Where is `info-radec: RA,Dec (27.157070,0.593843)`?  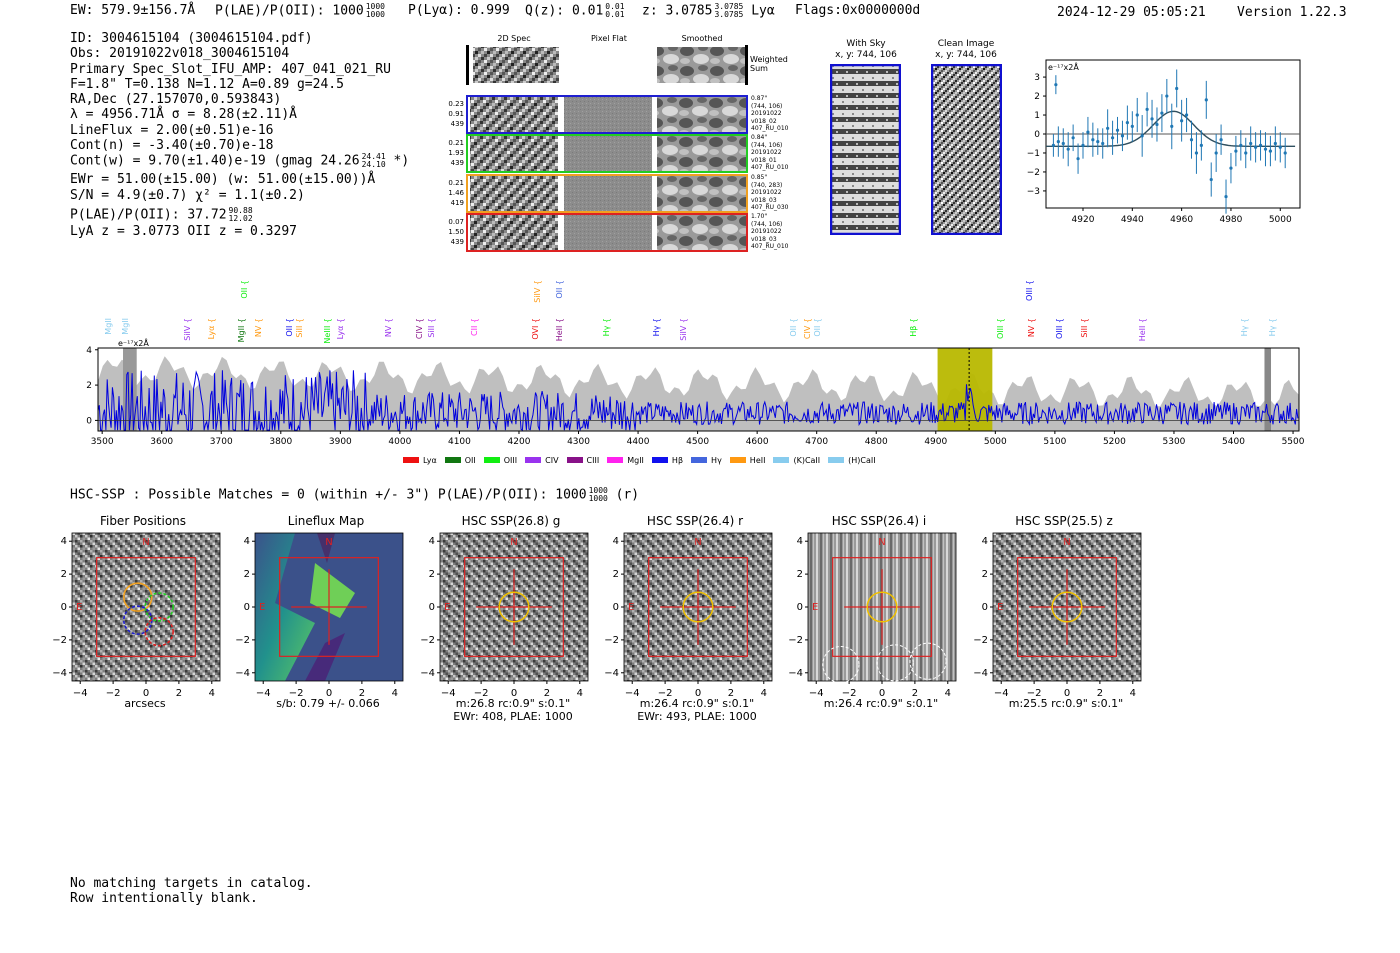 info-radec: RA,Dec (27.157070,0.593843) is located at coordinates (176, 100).